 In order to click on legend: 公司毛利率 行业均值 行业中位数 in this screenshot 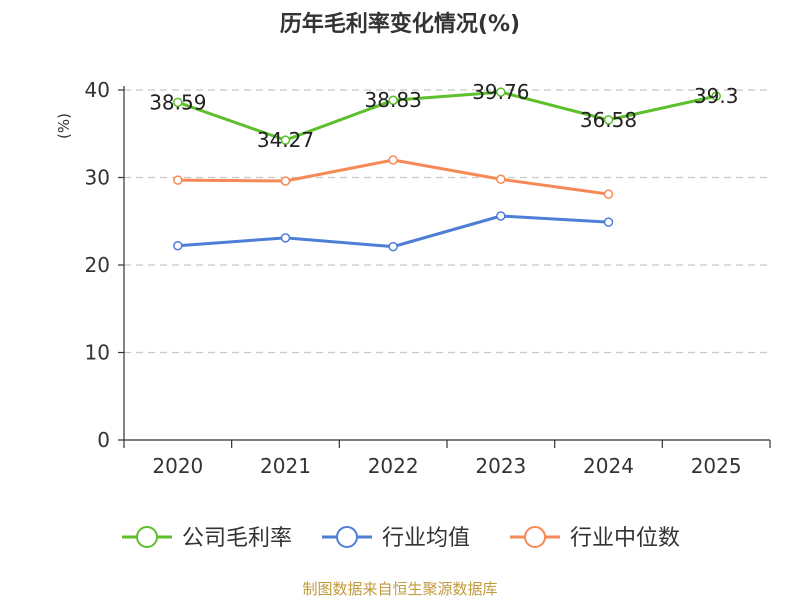, I will do `click(401, 538)`.